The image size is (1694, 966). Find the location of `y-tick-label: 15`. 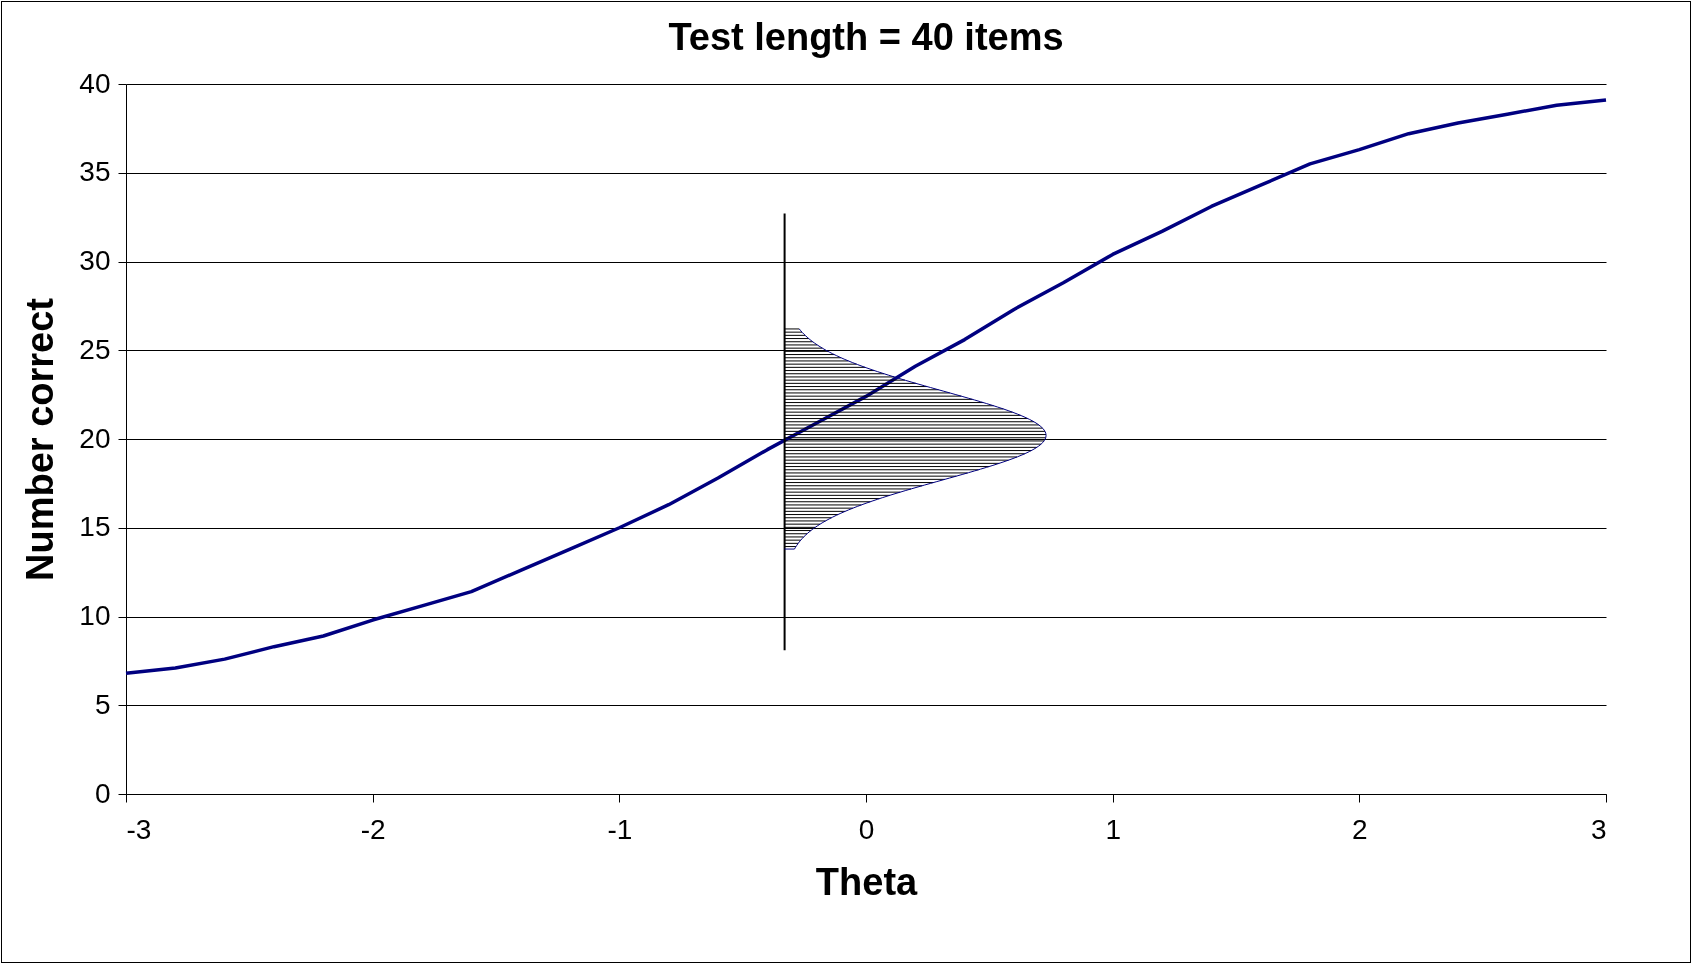

y-tick-label: 15 is located at coordinates (95, 527).